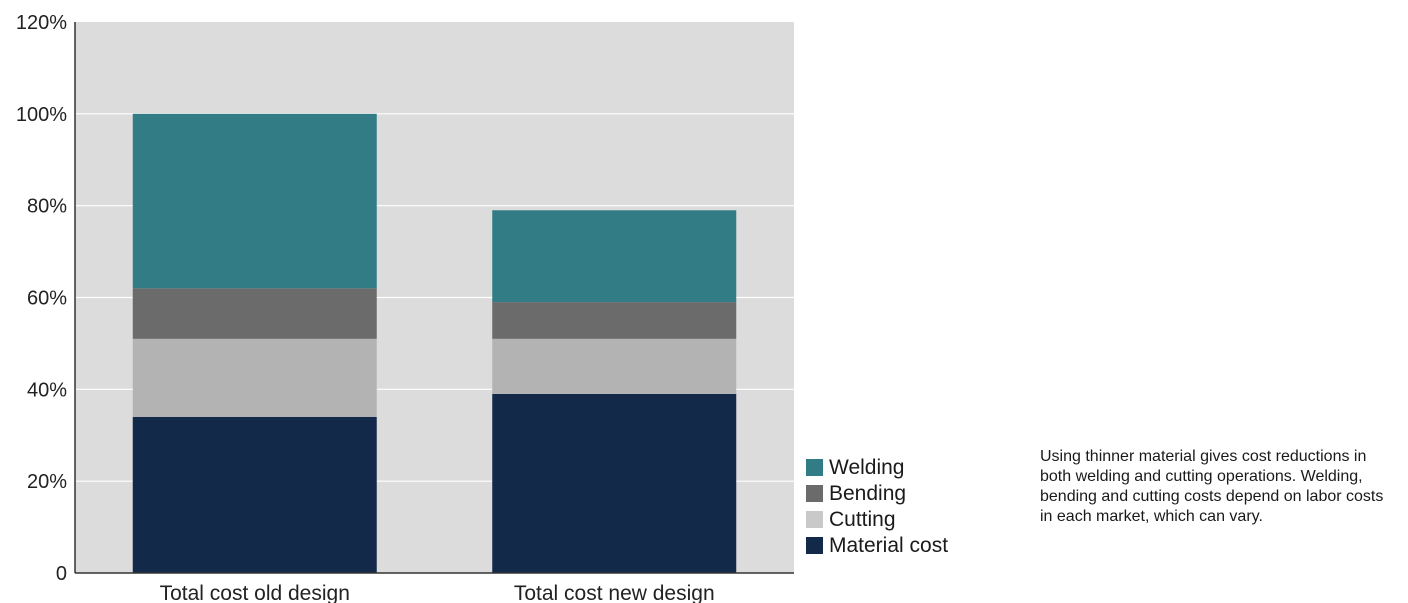 The width and height of the screenshot is (1408, 603). I want to click on legend-label-welding: Welding, so click(867, 467).